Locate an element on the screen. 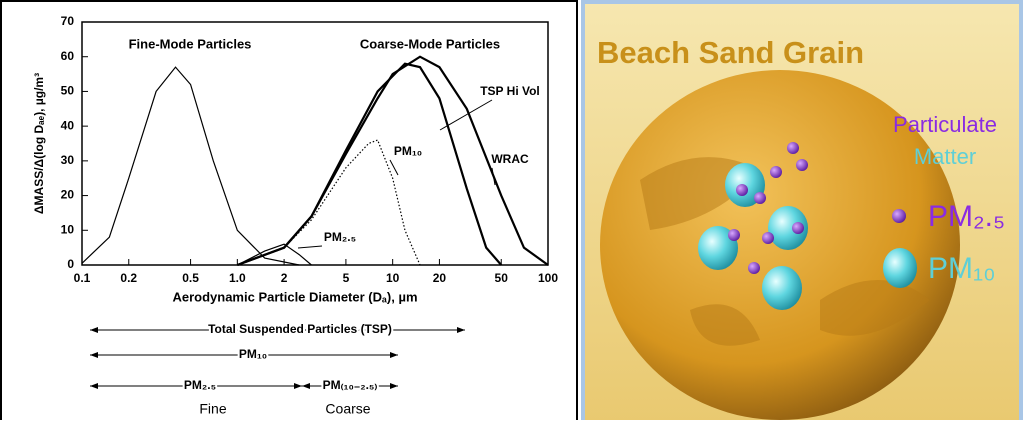  x-tick-label: 2 is located at coordinates (284, 278).